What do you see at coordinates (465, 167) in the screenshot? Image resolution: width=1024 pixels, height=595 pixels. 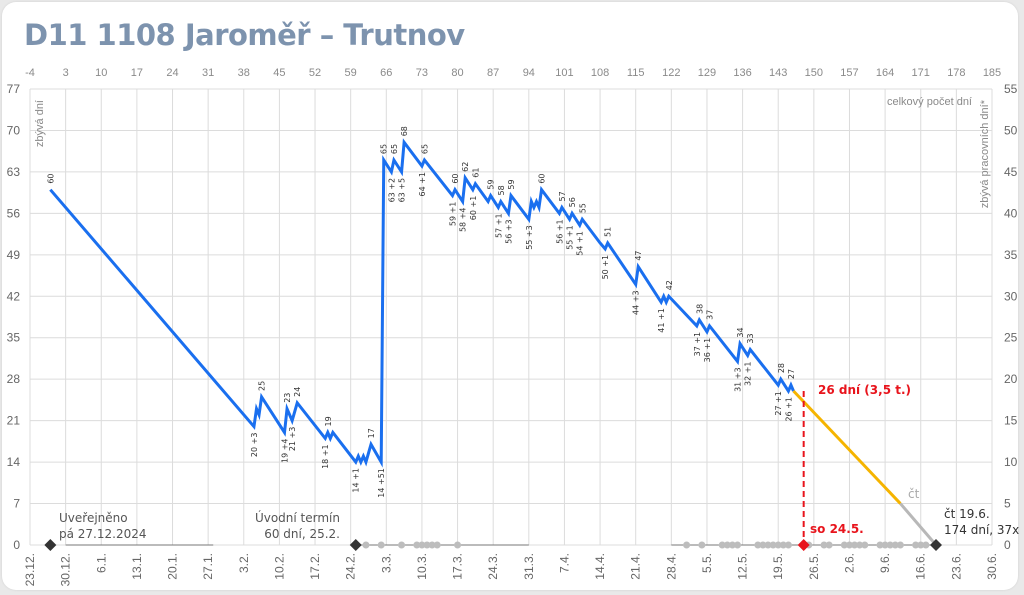 I see `point-label: 62` at bounding box center [465, 167].